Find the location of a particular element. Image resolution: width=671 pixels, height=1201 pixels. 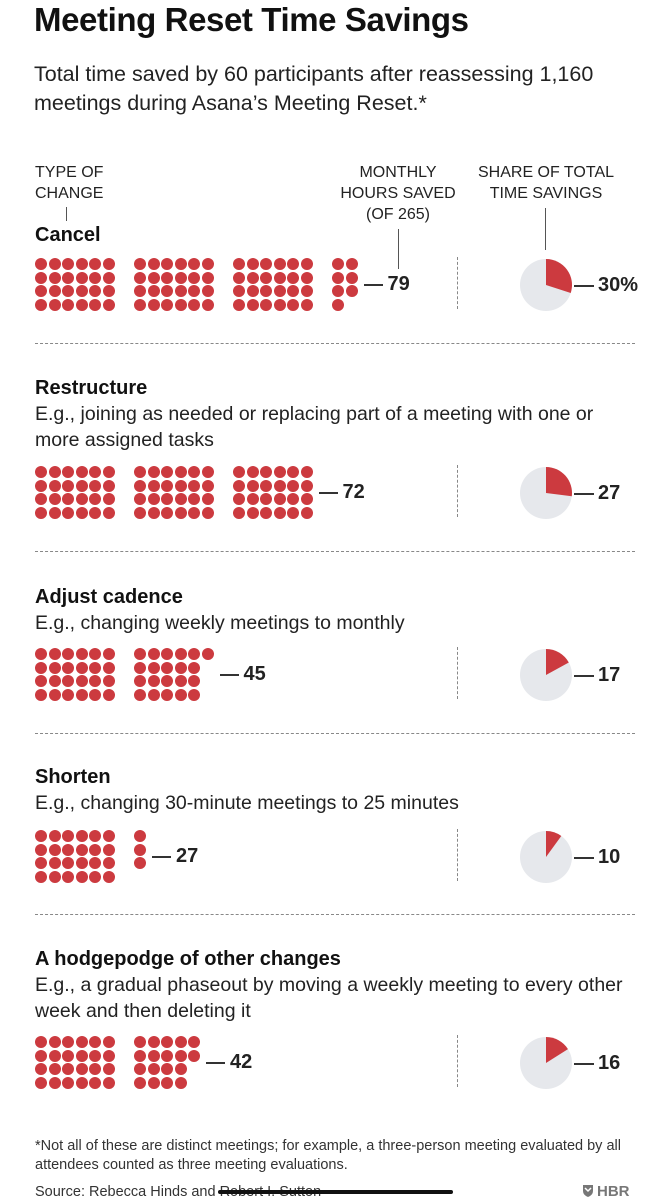

pie-slice is located at coordinates (557, 1050).